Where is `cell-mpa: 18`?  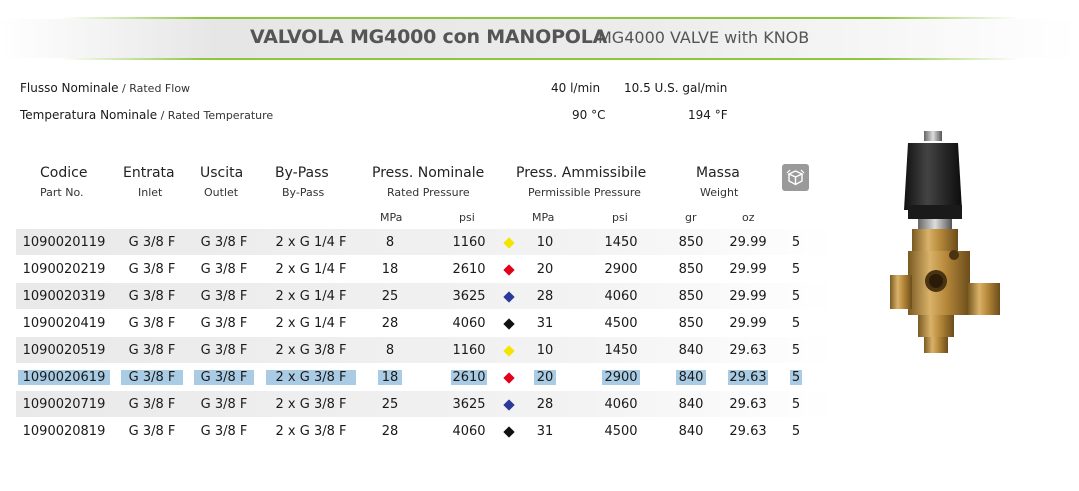
cell-mpa: 18 is located at coordinates (390, 377).